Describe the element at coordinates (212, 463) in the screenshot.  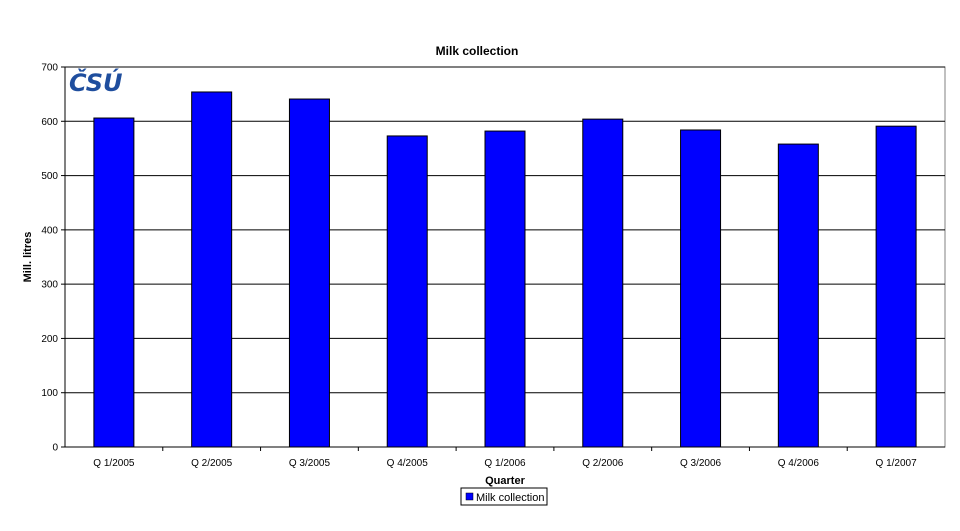
I see `x-tick-label: Q 2/2005` at that location.